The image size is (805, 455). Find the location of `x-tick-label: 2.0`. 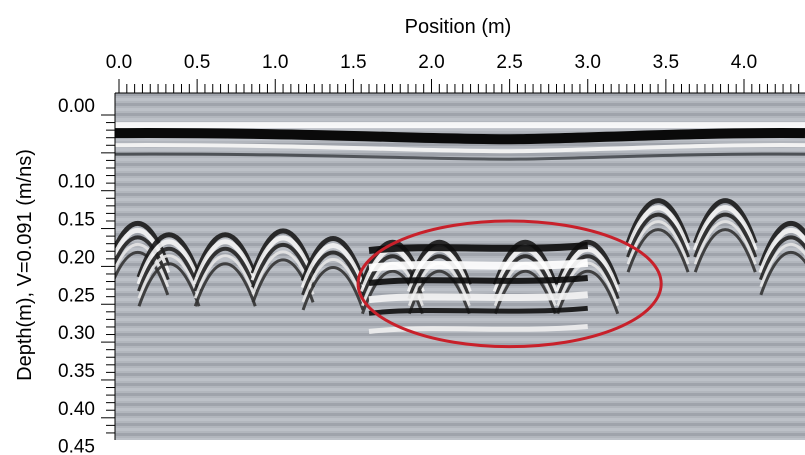

x-tick-label: 2.0 is located at coordinates (431, 62).